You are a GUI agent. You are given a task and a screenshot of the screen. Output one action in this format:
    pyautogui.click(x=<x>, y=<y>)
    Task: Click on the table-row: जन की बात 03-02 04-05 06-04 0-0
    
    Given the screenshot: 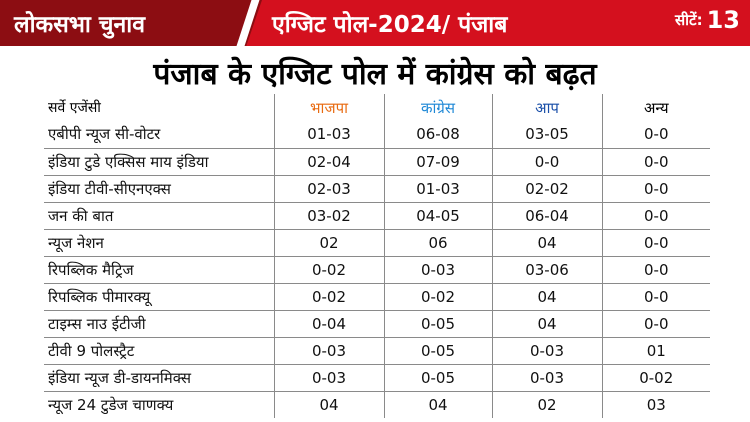 What is the action you would take?
    pyautogui.click(x=377, y=216)
    